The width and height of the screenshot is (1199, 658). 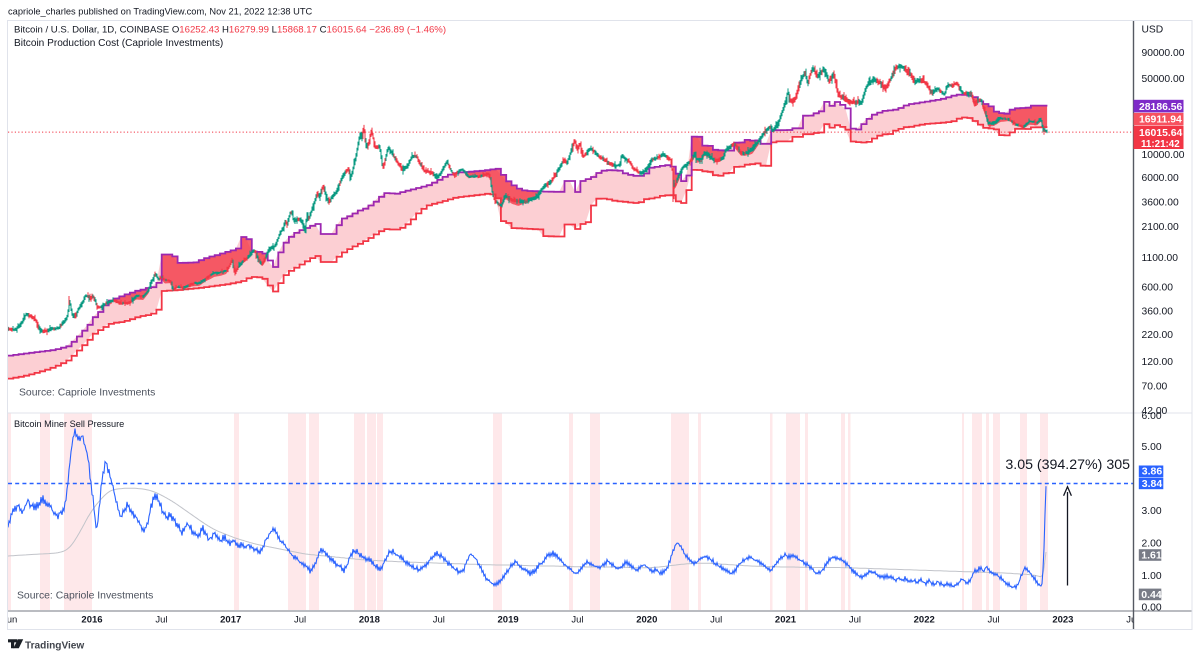 I want to click on svg-text: 120.00, so click(x=1158, y=362).